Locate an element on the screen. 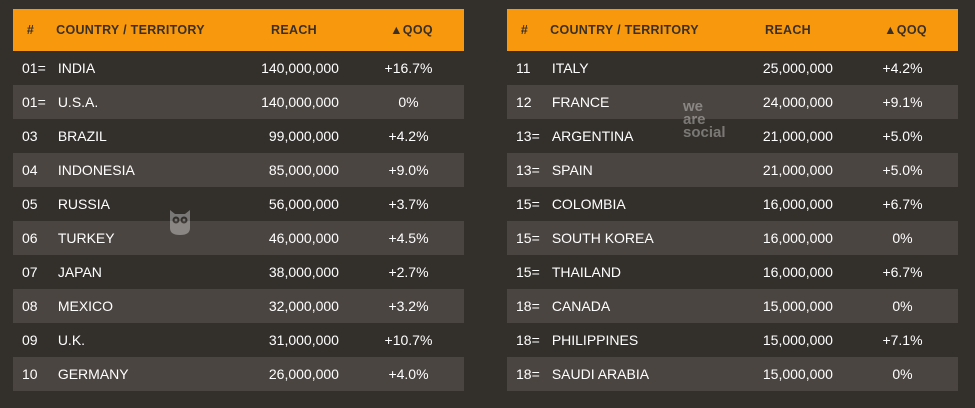 This screenshot has height=408, width=975. watermark-line-3: social is located at coordinates (704, 132).